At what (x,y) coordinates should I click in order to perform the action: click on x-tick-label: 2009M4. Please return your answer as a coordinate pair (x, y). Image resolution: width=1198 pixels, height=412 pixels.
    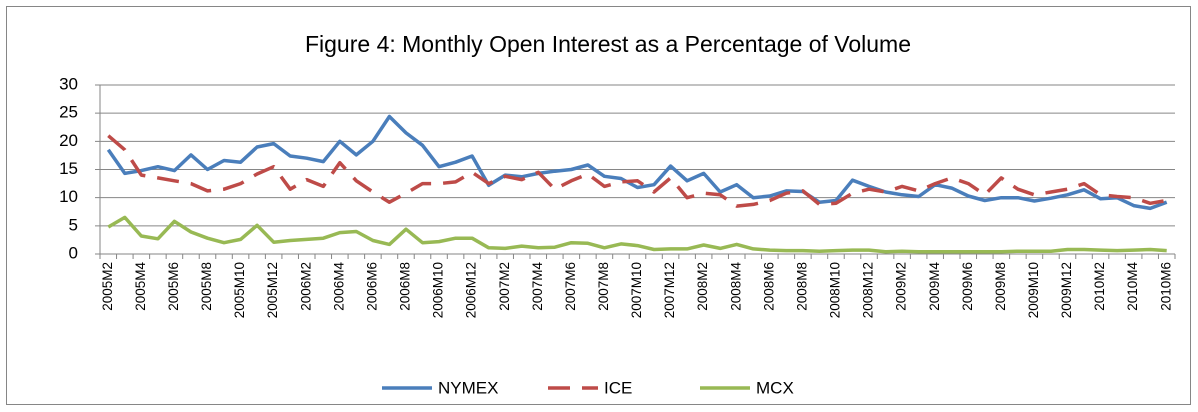
    Looking at the image, I should click on (934, 286).